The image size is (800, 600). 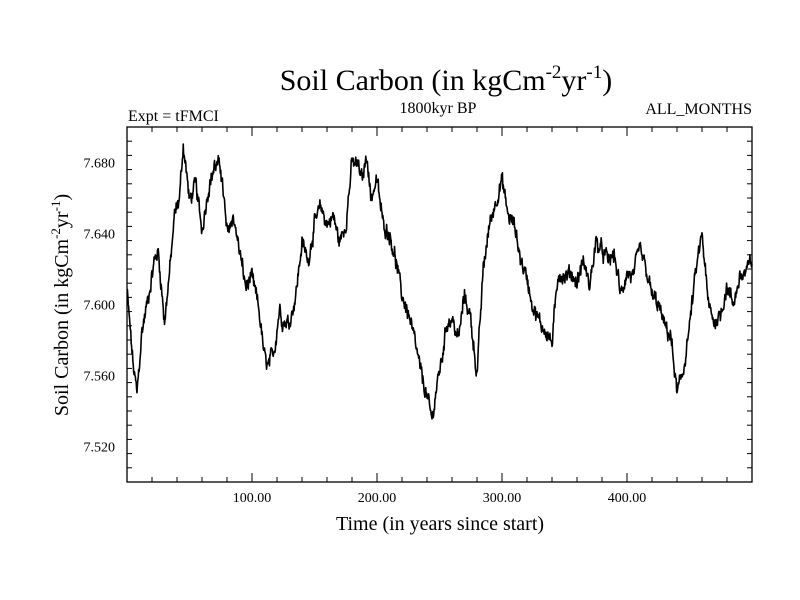 I want to click on y-axis-label: Soil Carbon (in kgCm-2yr-1), so click(x=60, y=305).